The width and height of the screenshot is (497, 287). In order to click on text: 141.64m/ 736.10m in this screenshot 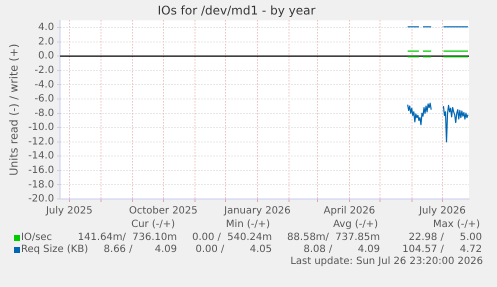, I will do `click(127, 237)`.